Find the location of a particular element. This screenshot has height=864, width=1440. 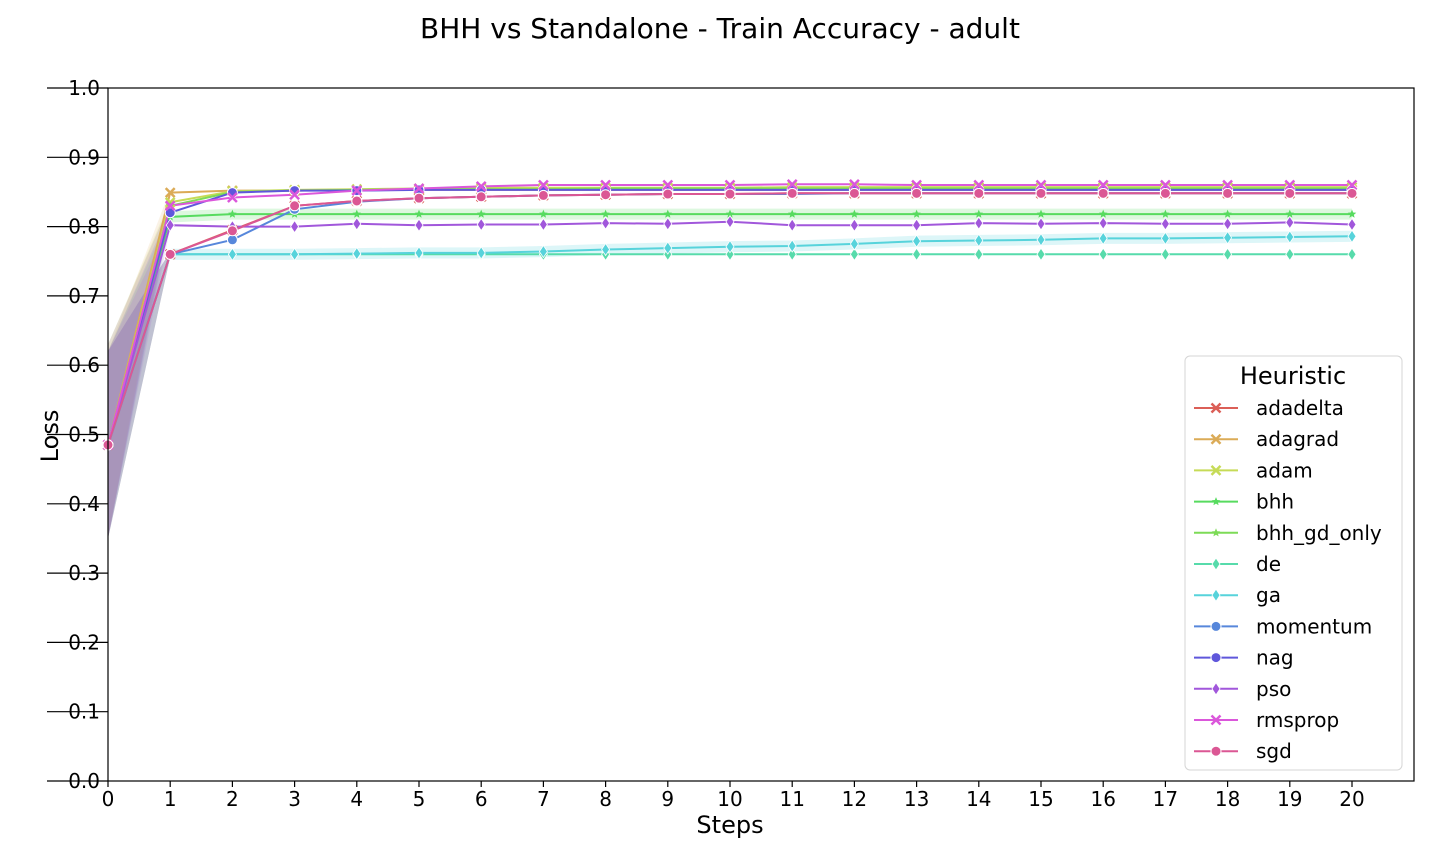

y-tick-label: 0.4 is located at coordinates (84, 504).